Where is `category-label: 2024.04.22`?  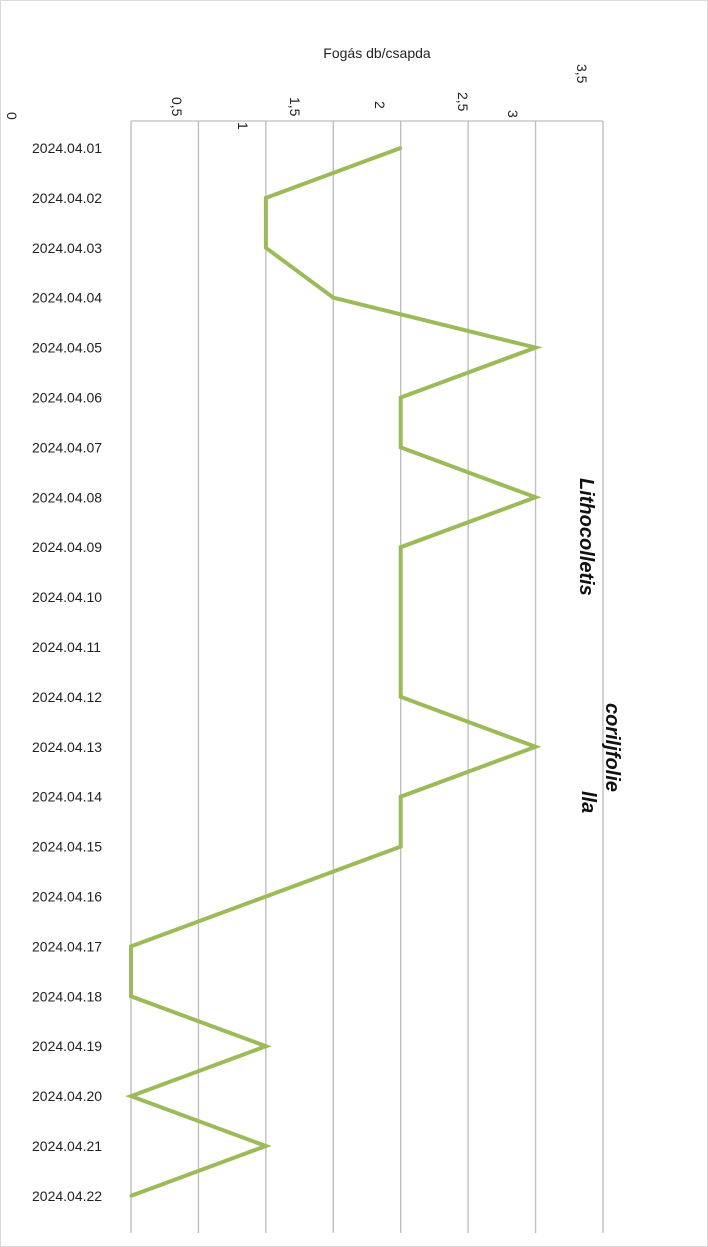
category-label: 2024.04.22 is located at coordinates (67, 1196).